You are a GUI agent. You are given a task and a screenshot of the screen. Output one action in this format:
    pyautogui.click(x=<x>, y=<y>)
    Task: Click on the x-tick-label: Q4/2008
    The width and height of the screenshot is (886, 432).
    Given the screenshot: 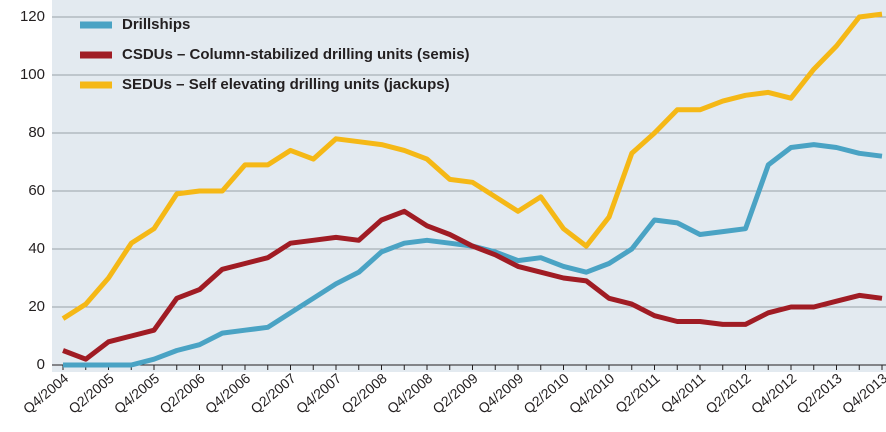 What is the action you would take?
    pyautogui.click(x=410, y=393)
    